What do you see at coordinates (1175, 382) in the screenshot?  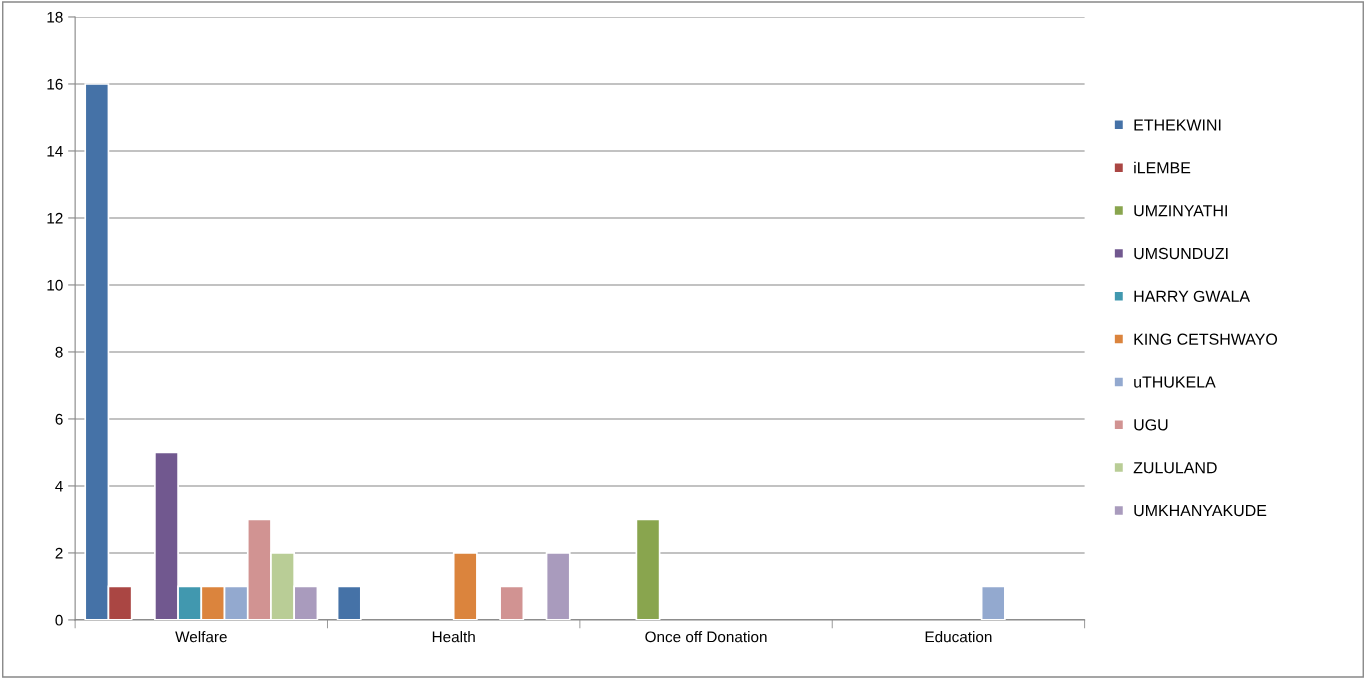 I see `legend-label: uTHUKELA` at bounding box center [1175, 382].